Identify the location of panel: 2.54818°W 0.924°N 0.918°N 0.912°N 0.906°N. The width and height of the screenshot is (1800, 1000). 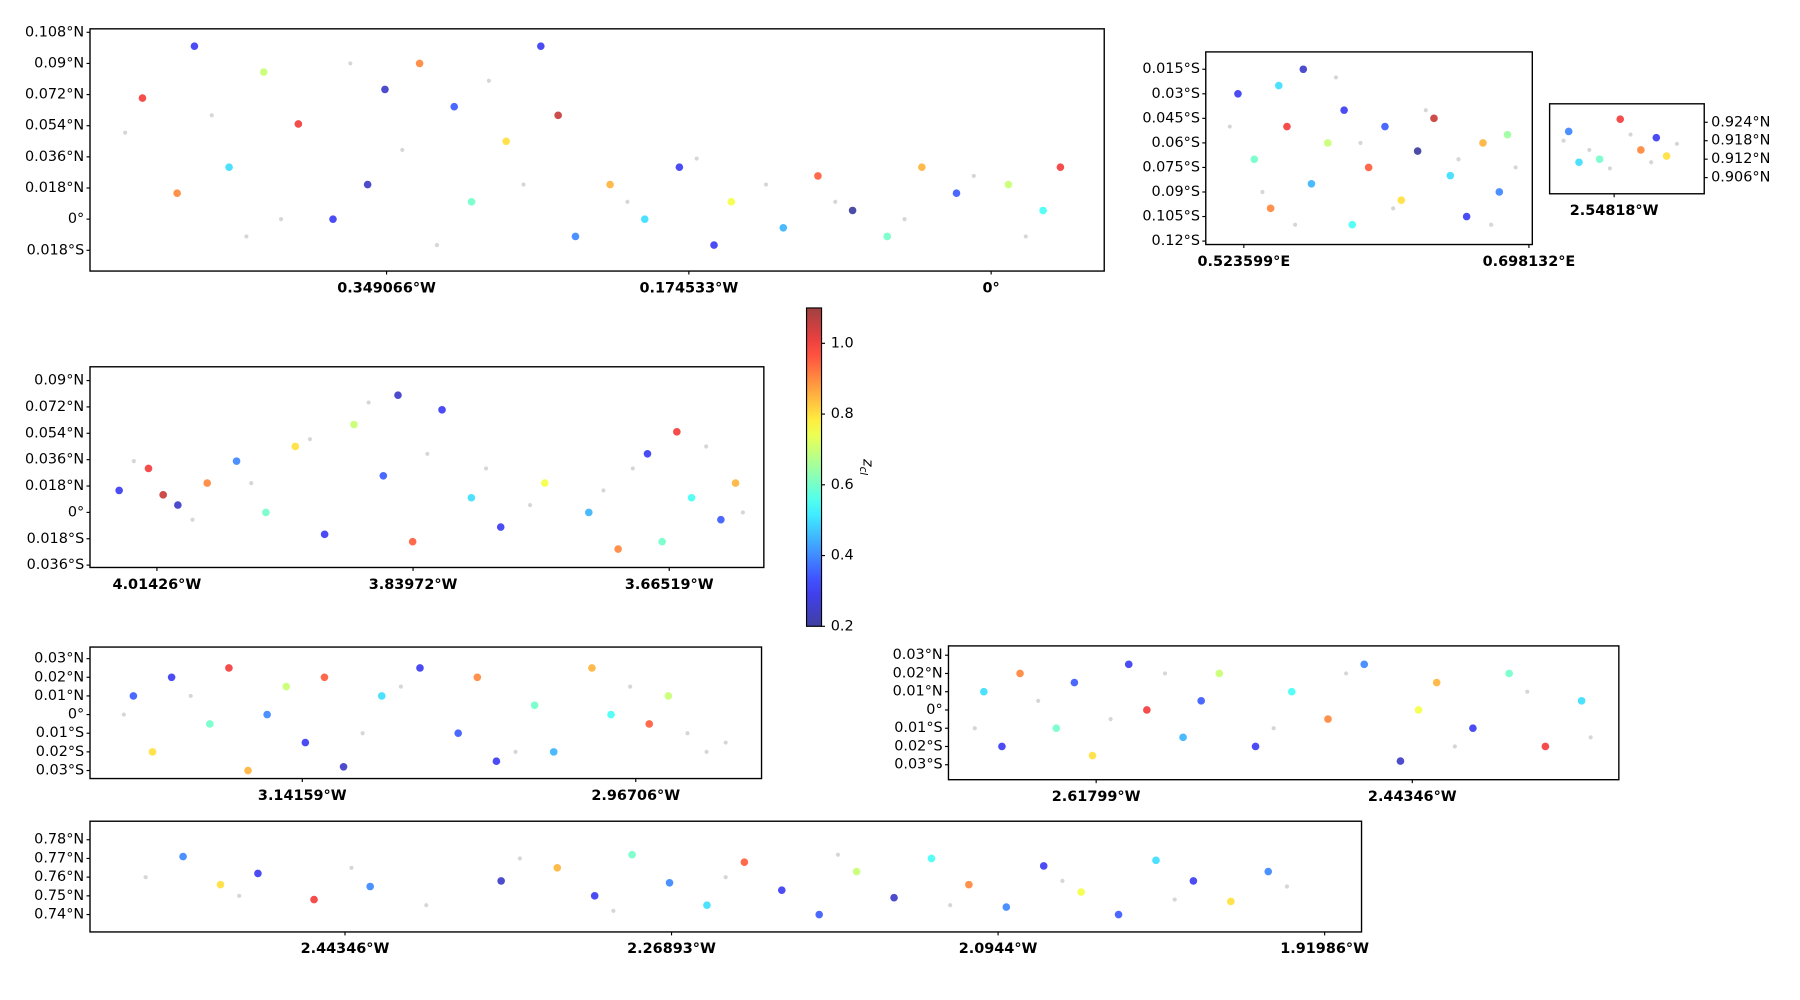
(1659, 161).